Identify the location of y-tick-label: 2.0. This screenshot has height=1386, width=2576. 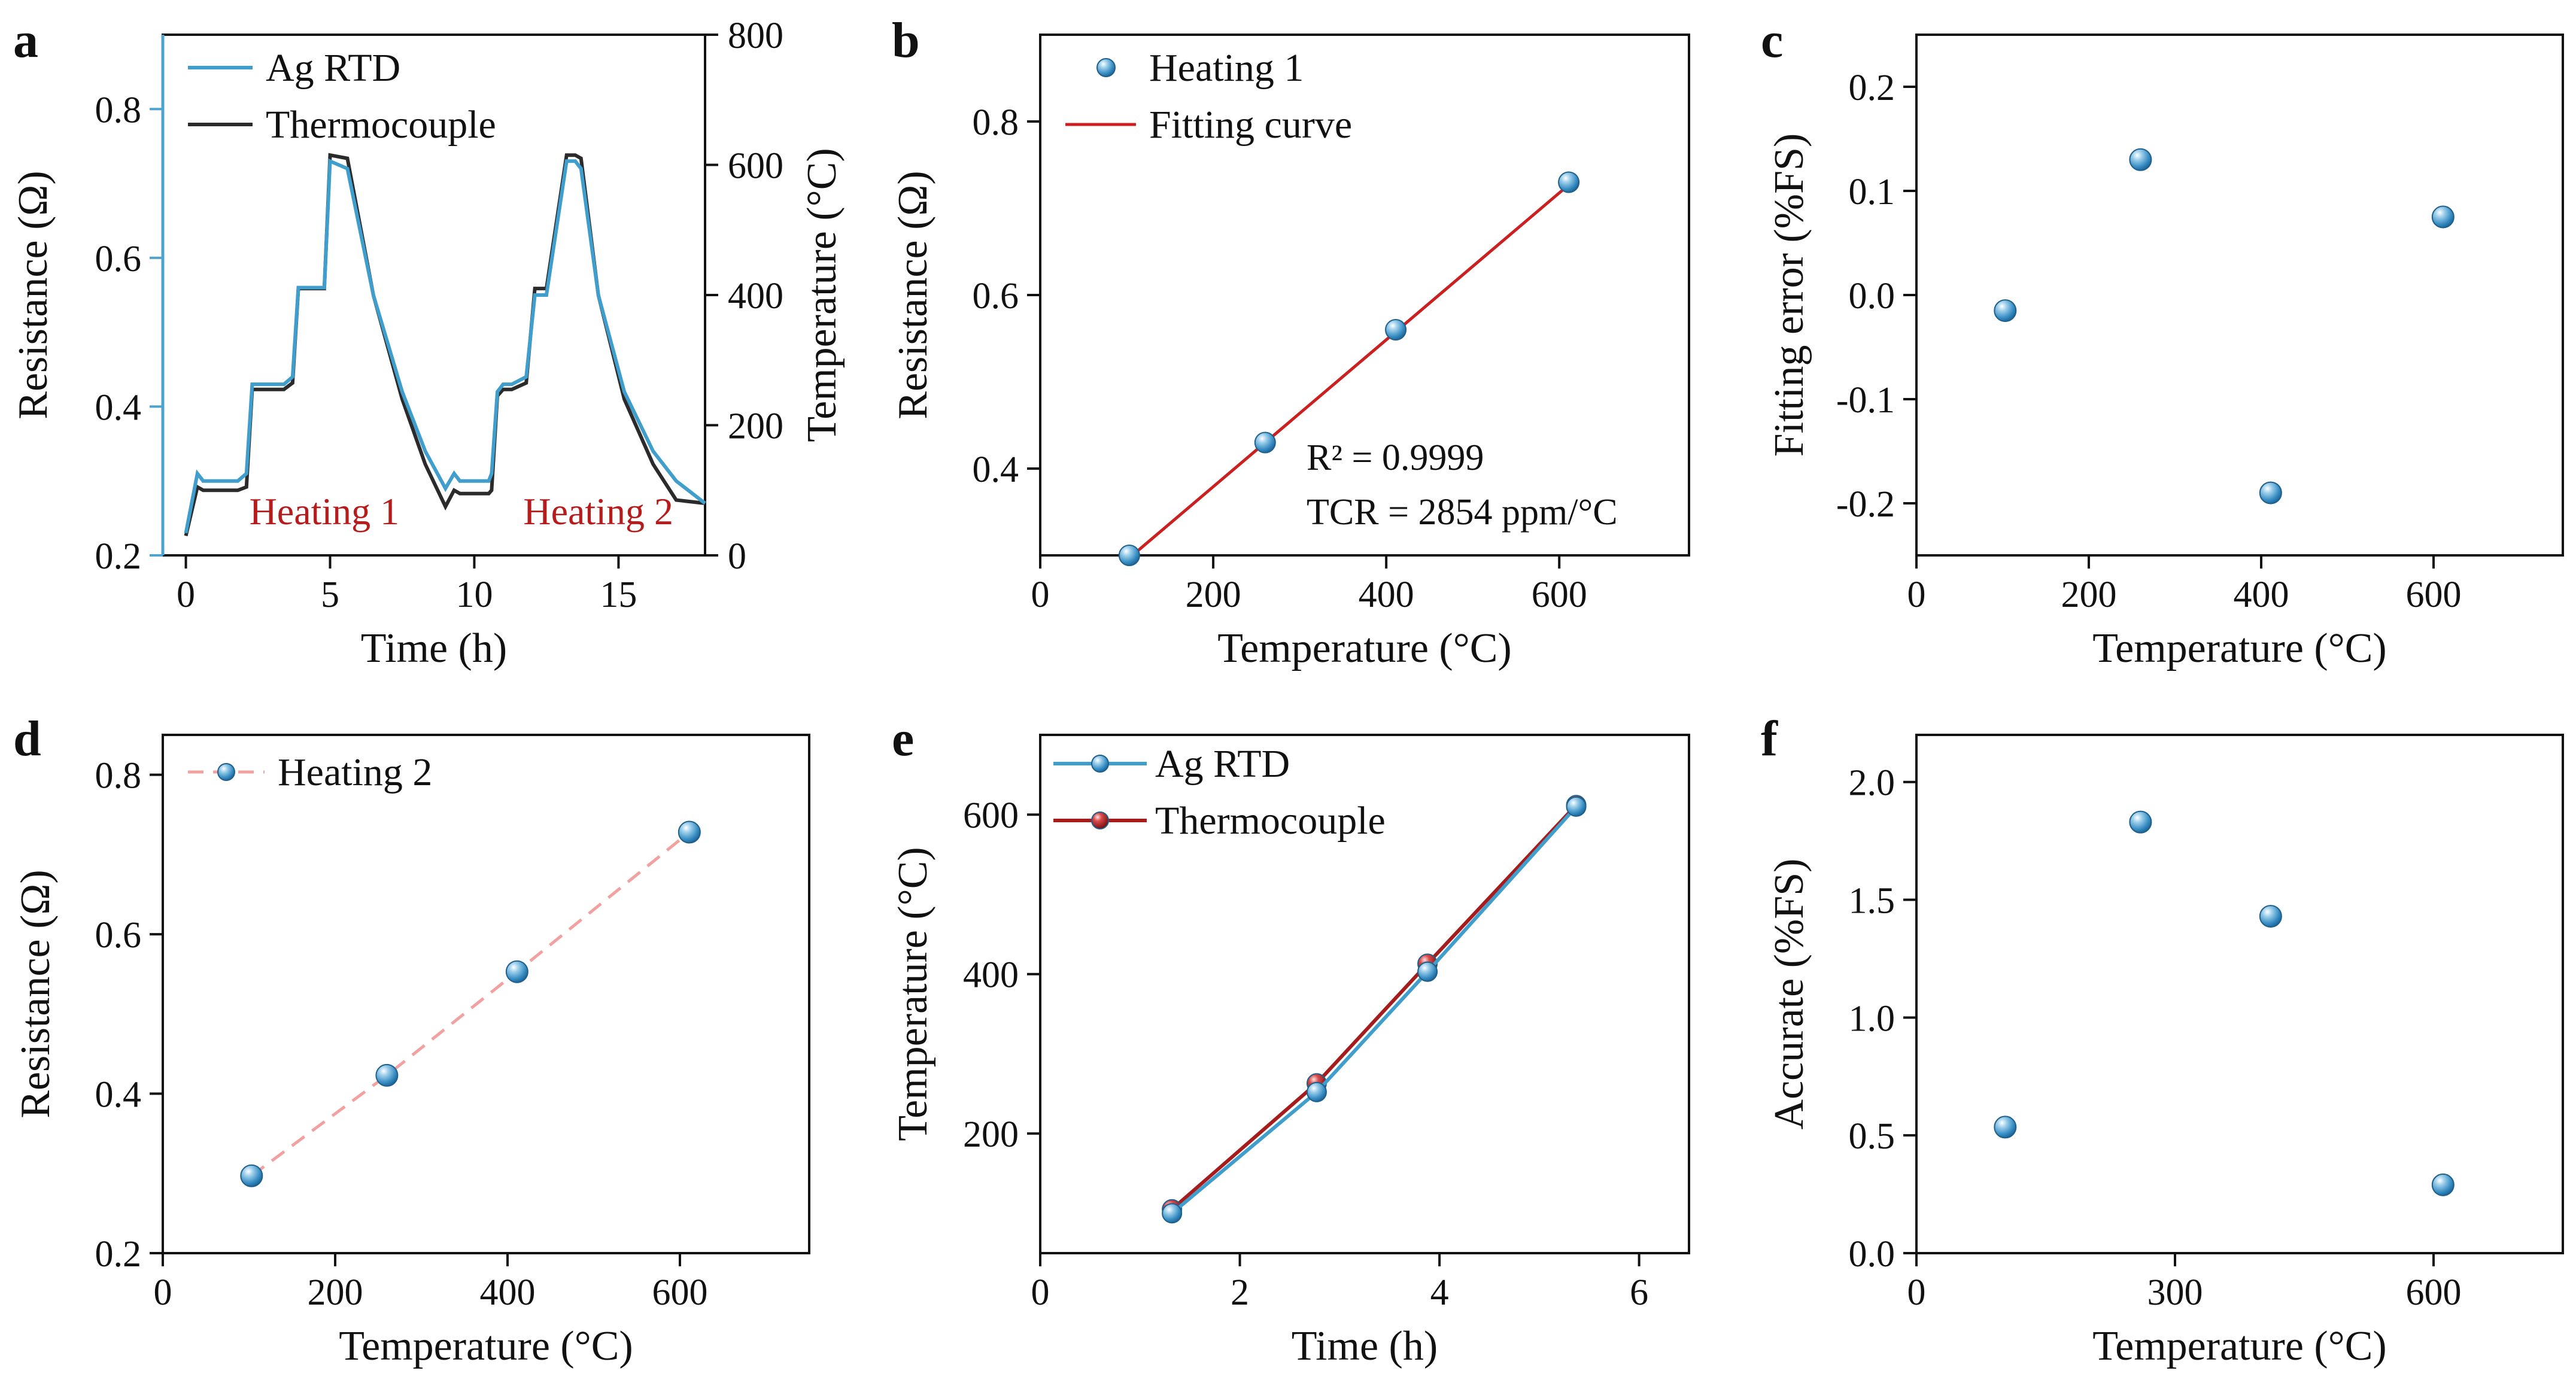
(1872, 783).